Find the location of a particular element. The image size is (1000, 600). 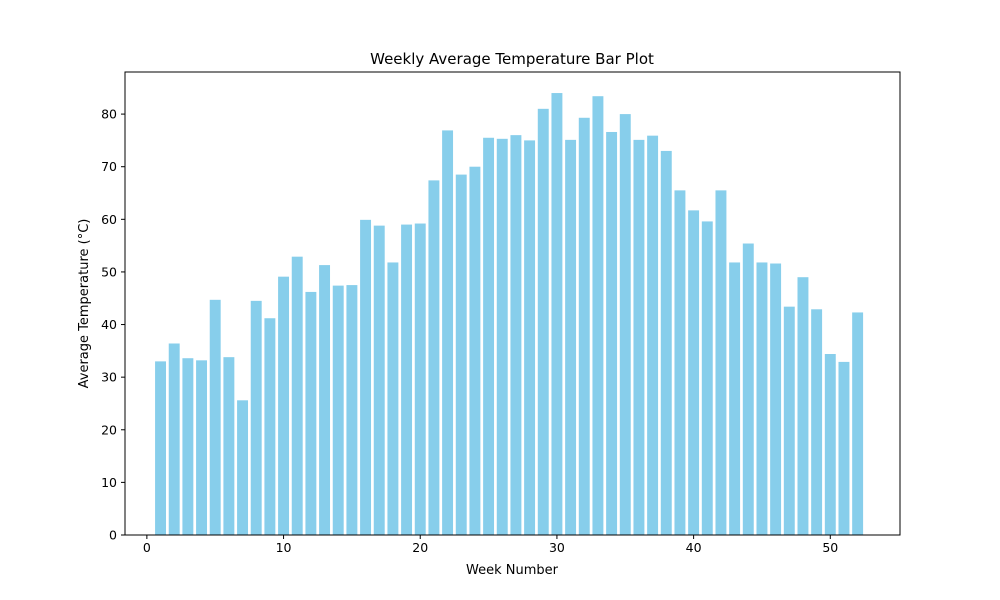

y-tick-label: 50 is located at coordinates (109, 271).